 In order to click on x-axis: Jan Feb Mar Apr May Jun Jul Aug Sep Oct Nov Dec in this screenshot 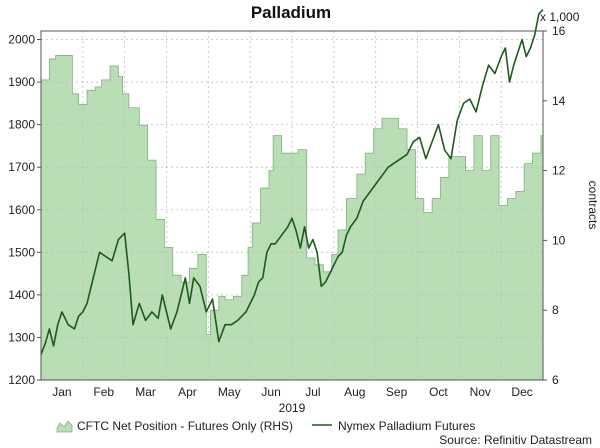, I will do `click(292, 392)`.